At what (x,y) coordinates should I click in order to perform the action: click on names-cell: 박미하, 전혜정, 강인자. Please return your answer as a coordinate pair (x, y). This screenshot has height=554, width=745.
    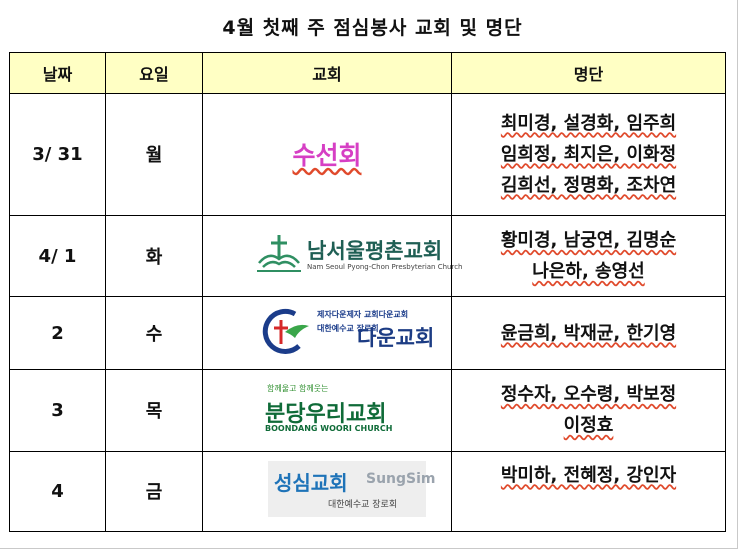
    Looking at the image, I should click on (588, 491).